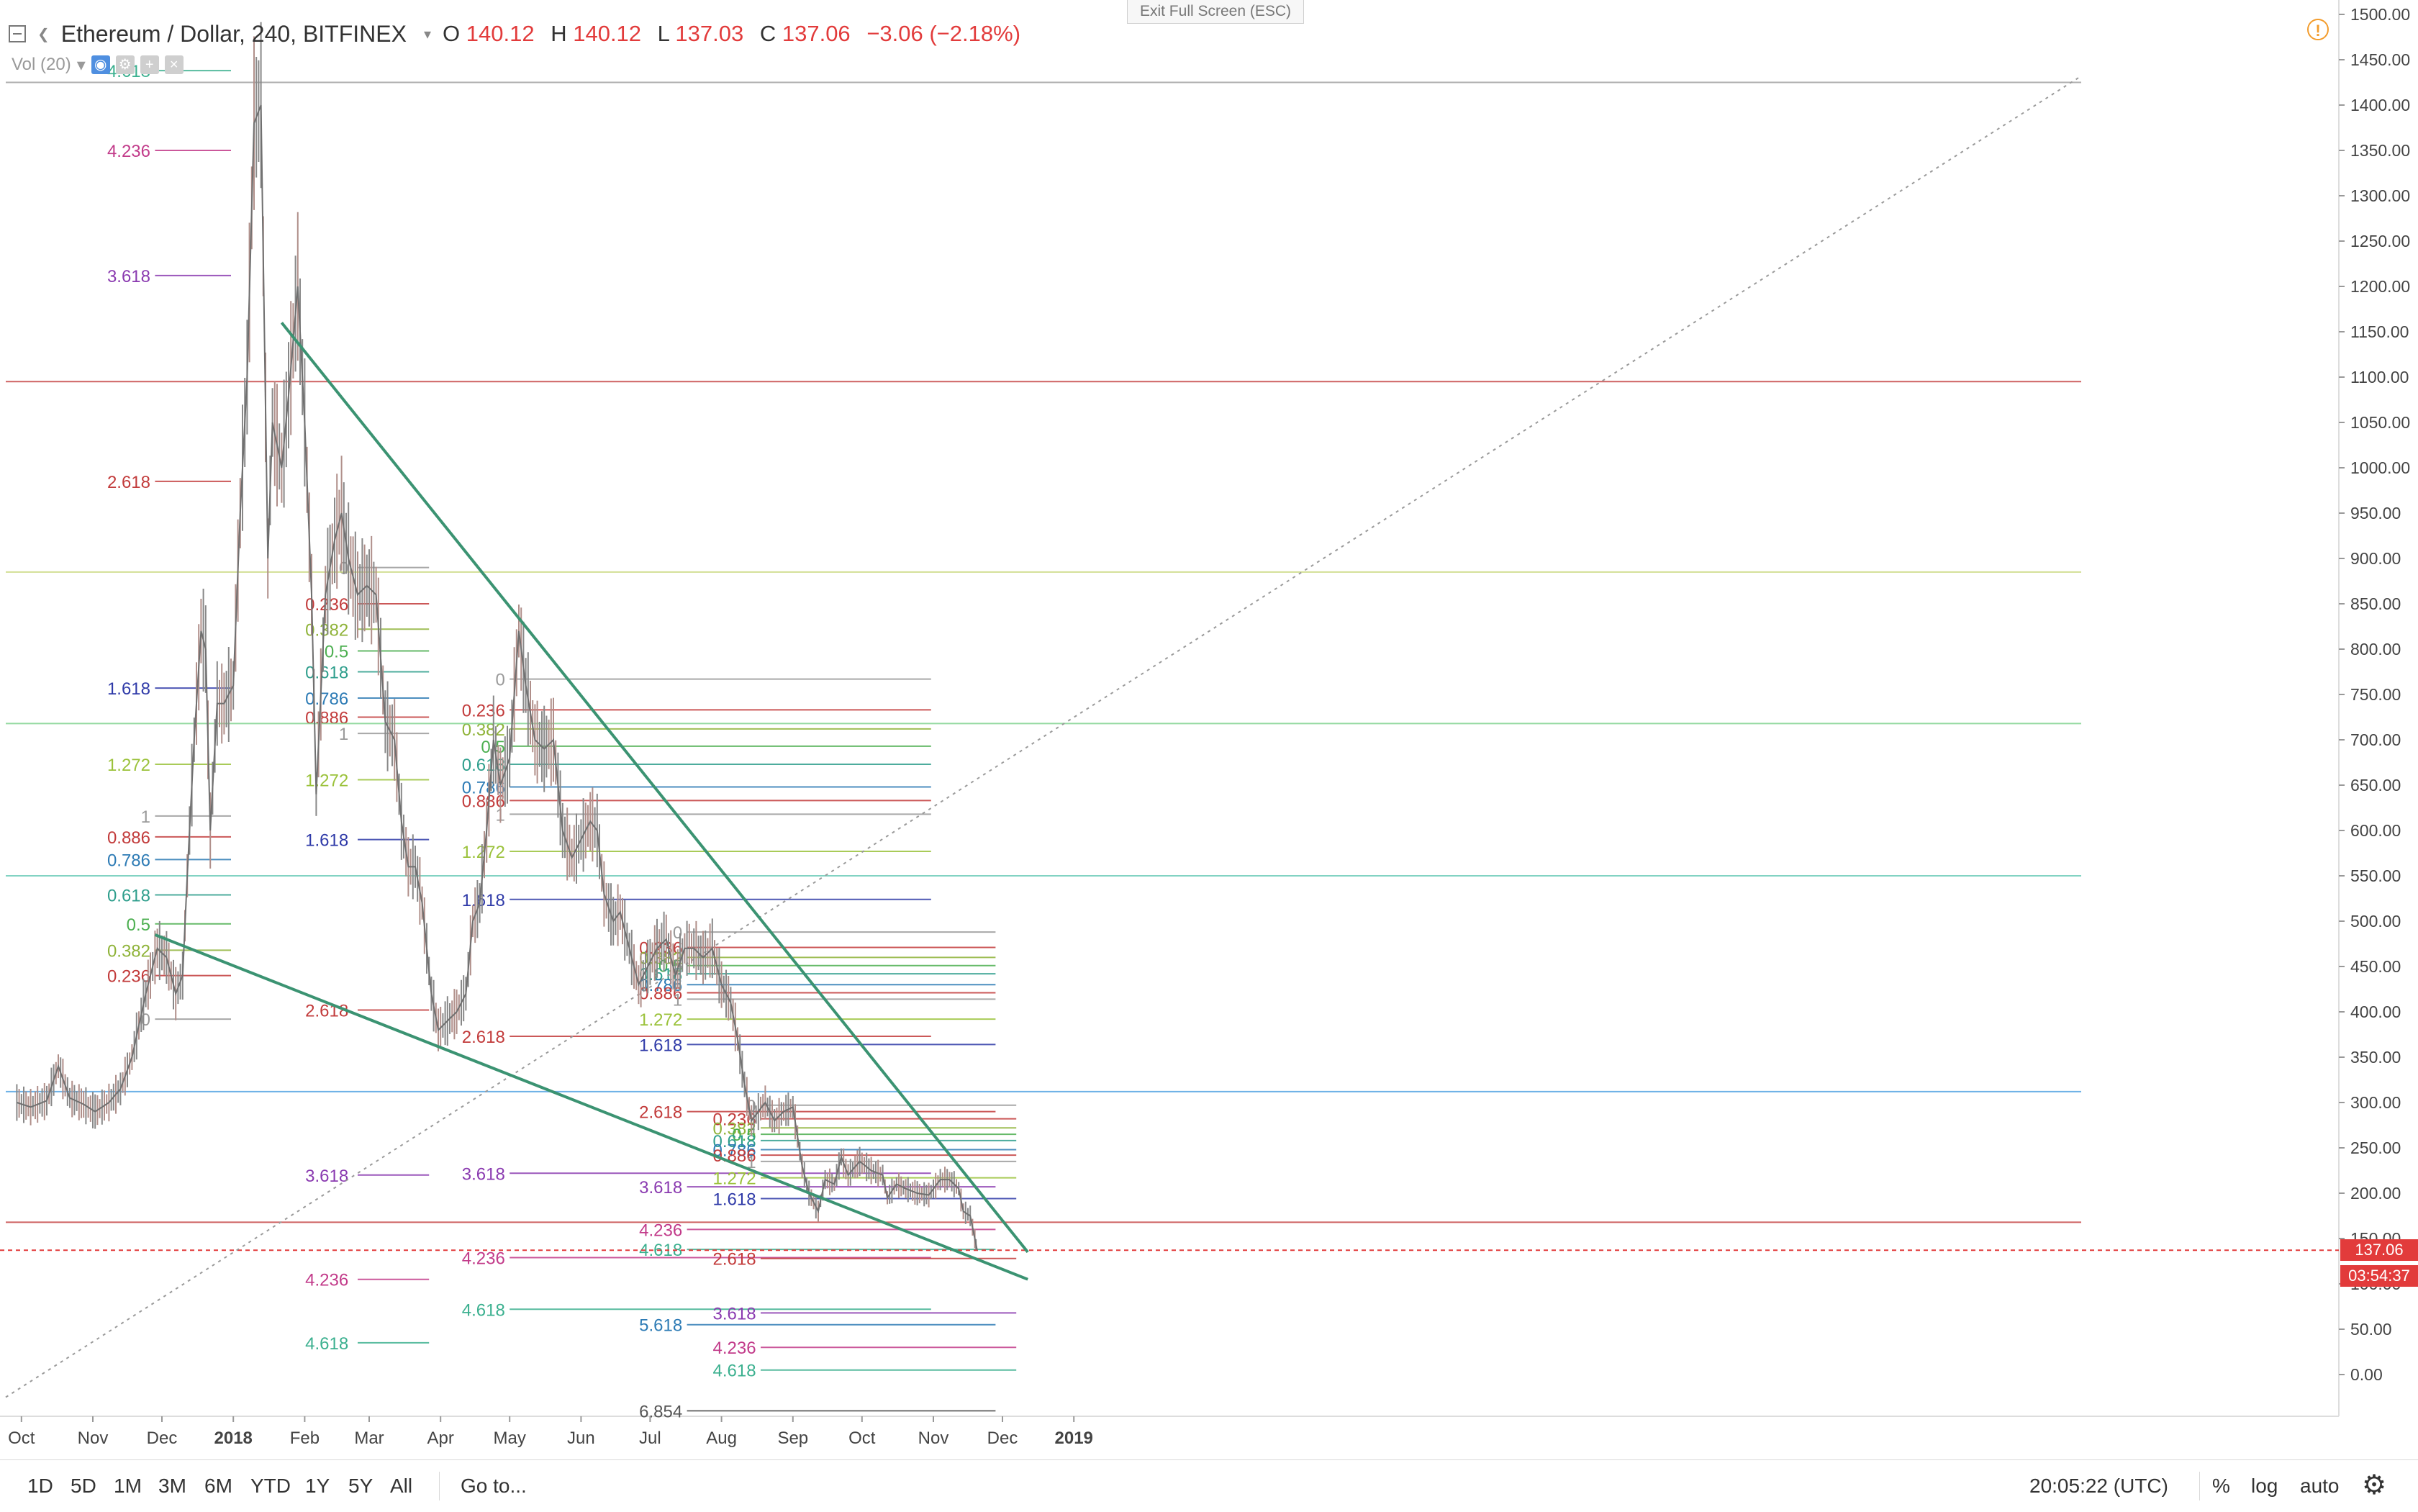 The height and width of the screenshot is (1512, 2418). I want to click on x-tick-label: Oct, so click(862, 1439).